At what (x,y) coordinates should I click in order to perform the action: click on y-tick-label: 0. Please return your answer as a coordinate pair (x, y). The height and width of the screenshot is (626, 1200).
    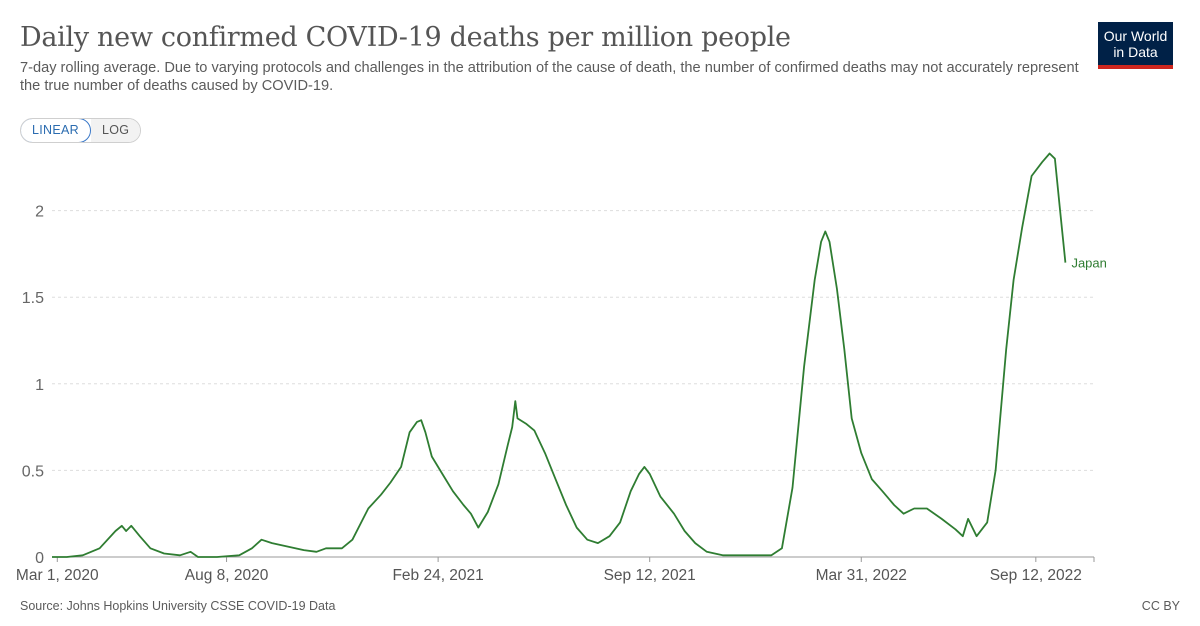
    Looking at the image, I should click on (39, 558).